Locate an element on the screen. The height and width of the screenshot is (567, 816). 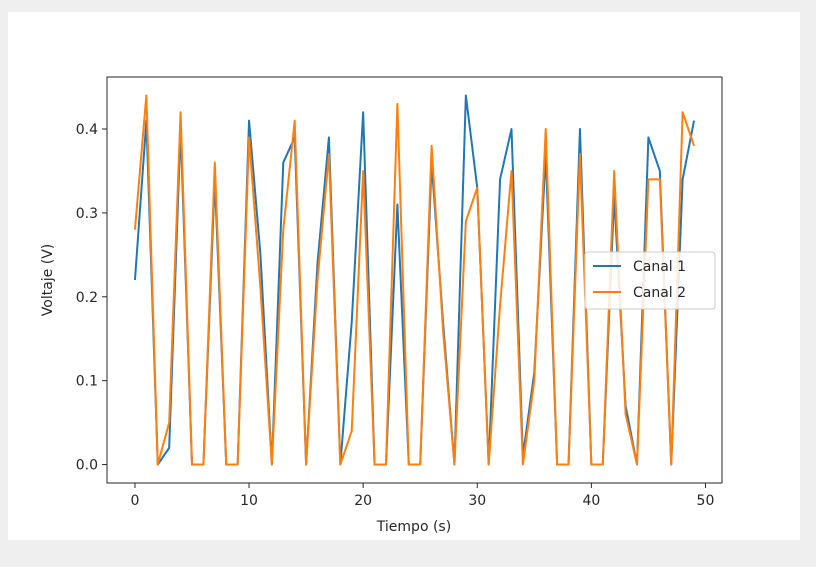
x-tick-label: 20 is located at coordinates (363, 501).